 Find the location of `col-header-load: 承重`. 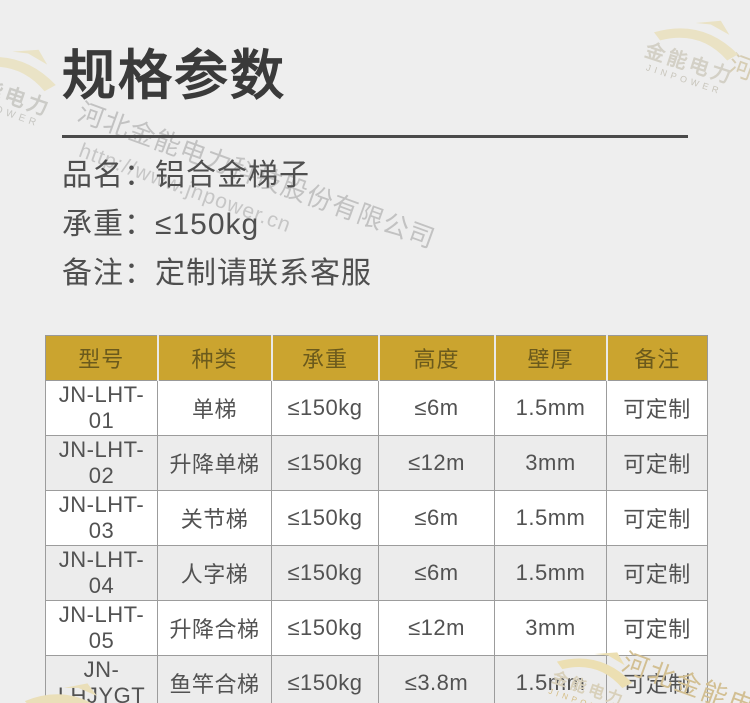

col-header-load: 承重 is located at coordinates (324, 358).